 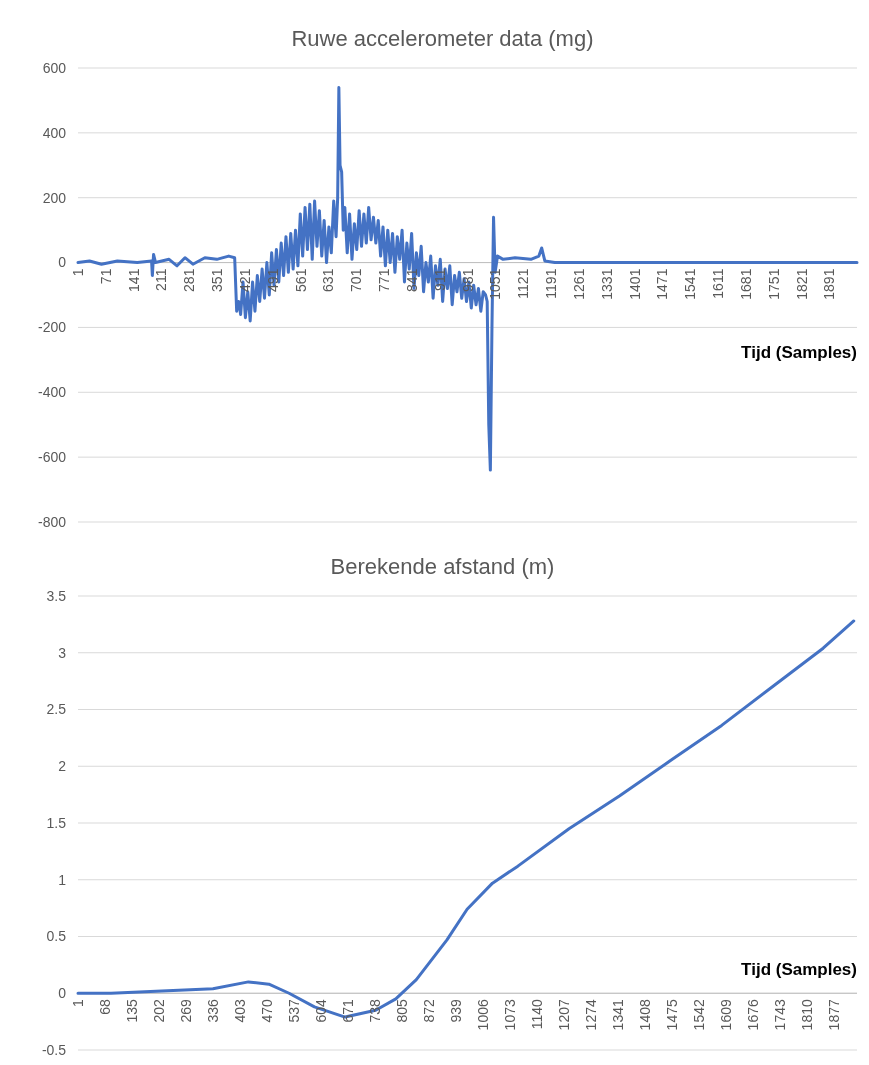 What do you see at coordinates (745, 284) in the screenshot?
I see `x-tick-label: 1681` at bounding box center [745, 284].